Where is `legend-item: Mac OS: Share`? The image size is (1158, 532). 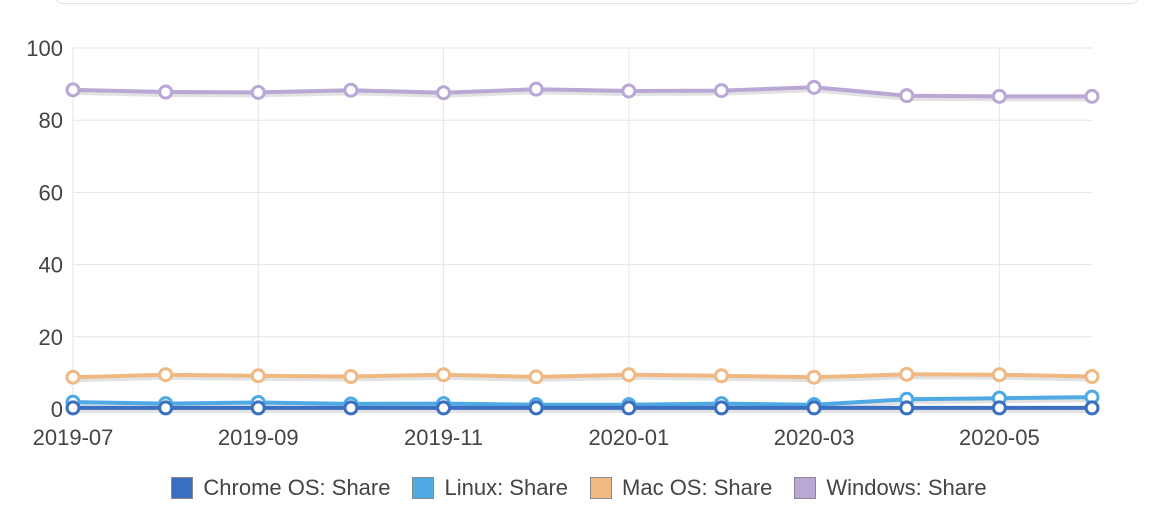 legend-item: Mac OS: Share is located at coordinates (681, 488).